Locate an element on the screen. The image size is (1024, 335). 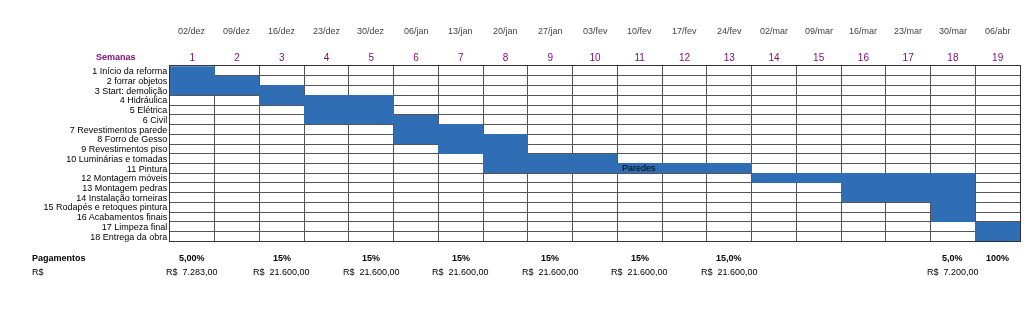
y-tick-label: 3 Start: demolição is located at coordinates (131, 90).